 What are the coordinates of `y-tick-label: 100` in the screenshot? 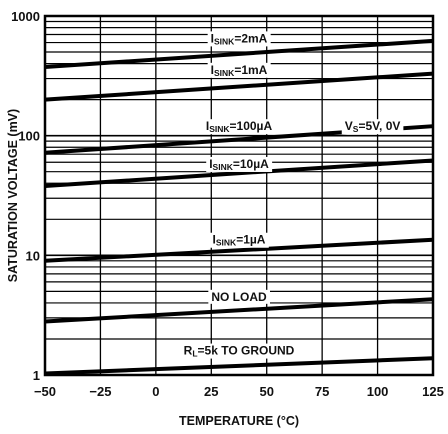 It's located at (29, 136).